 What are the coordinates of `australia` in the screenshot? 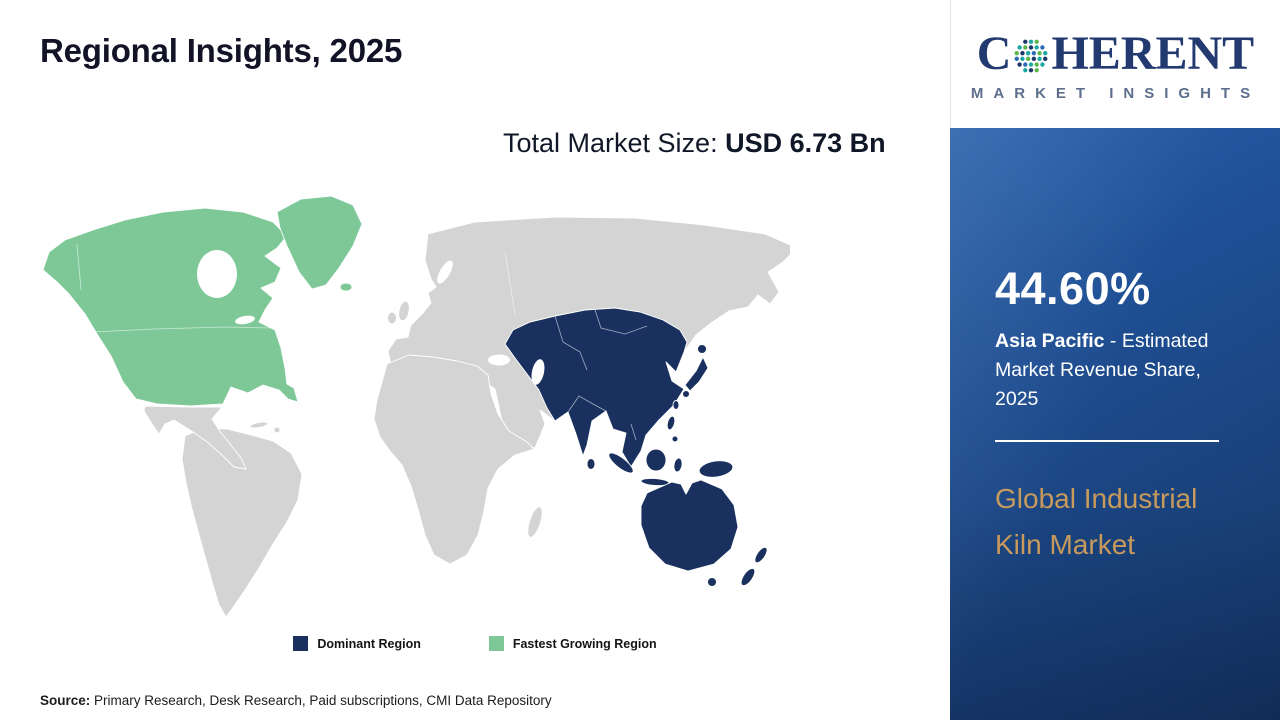 It's located at (689, 525).